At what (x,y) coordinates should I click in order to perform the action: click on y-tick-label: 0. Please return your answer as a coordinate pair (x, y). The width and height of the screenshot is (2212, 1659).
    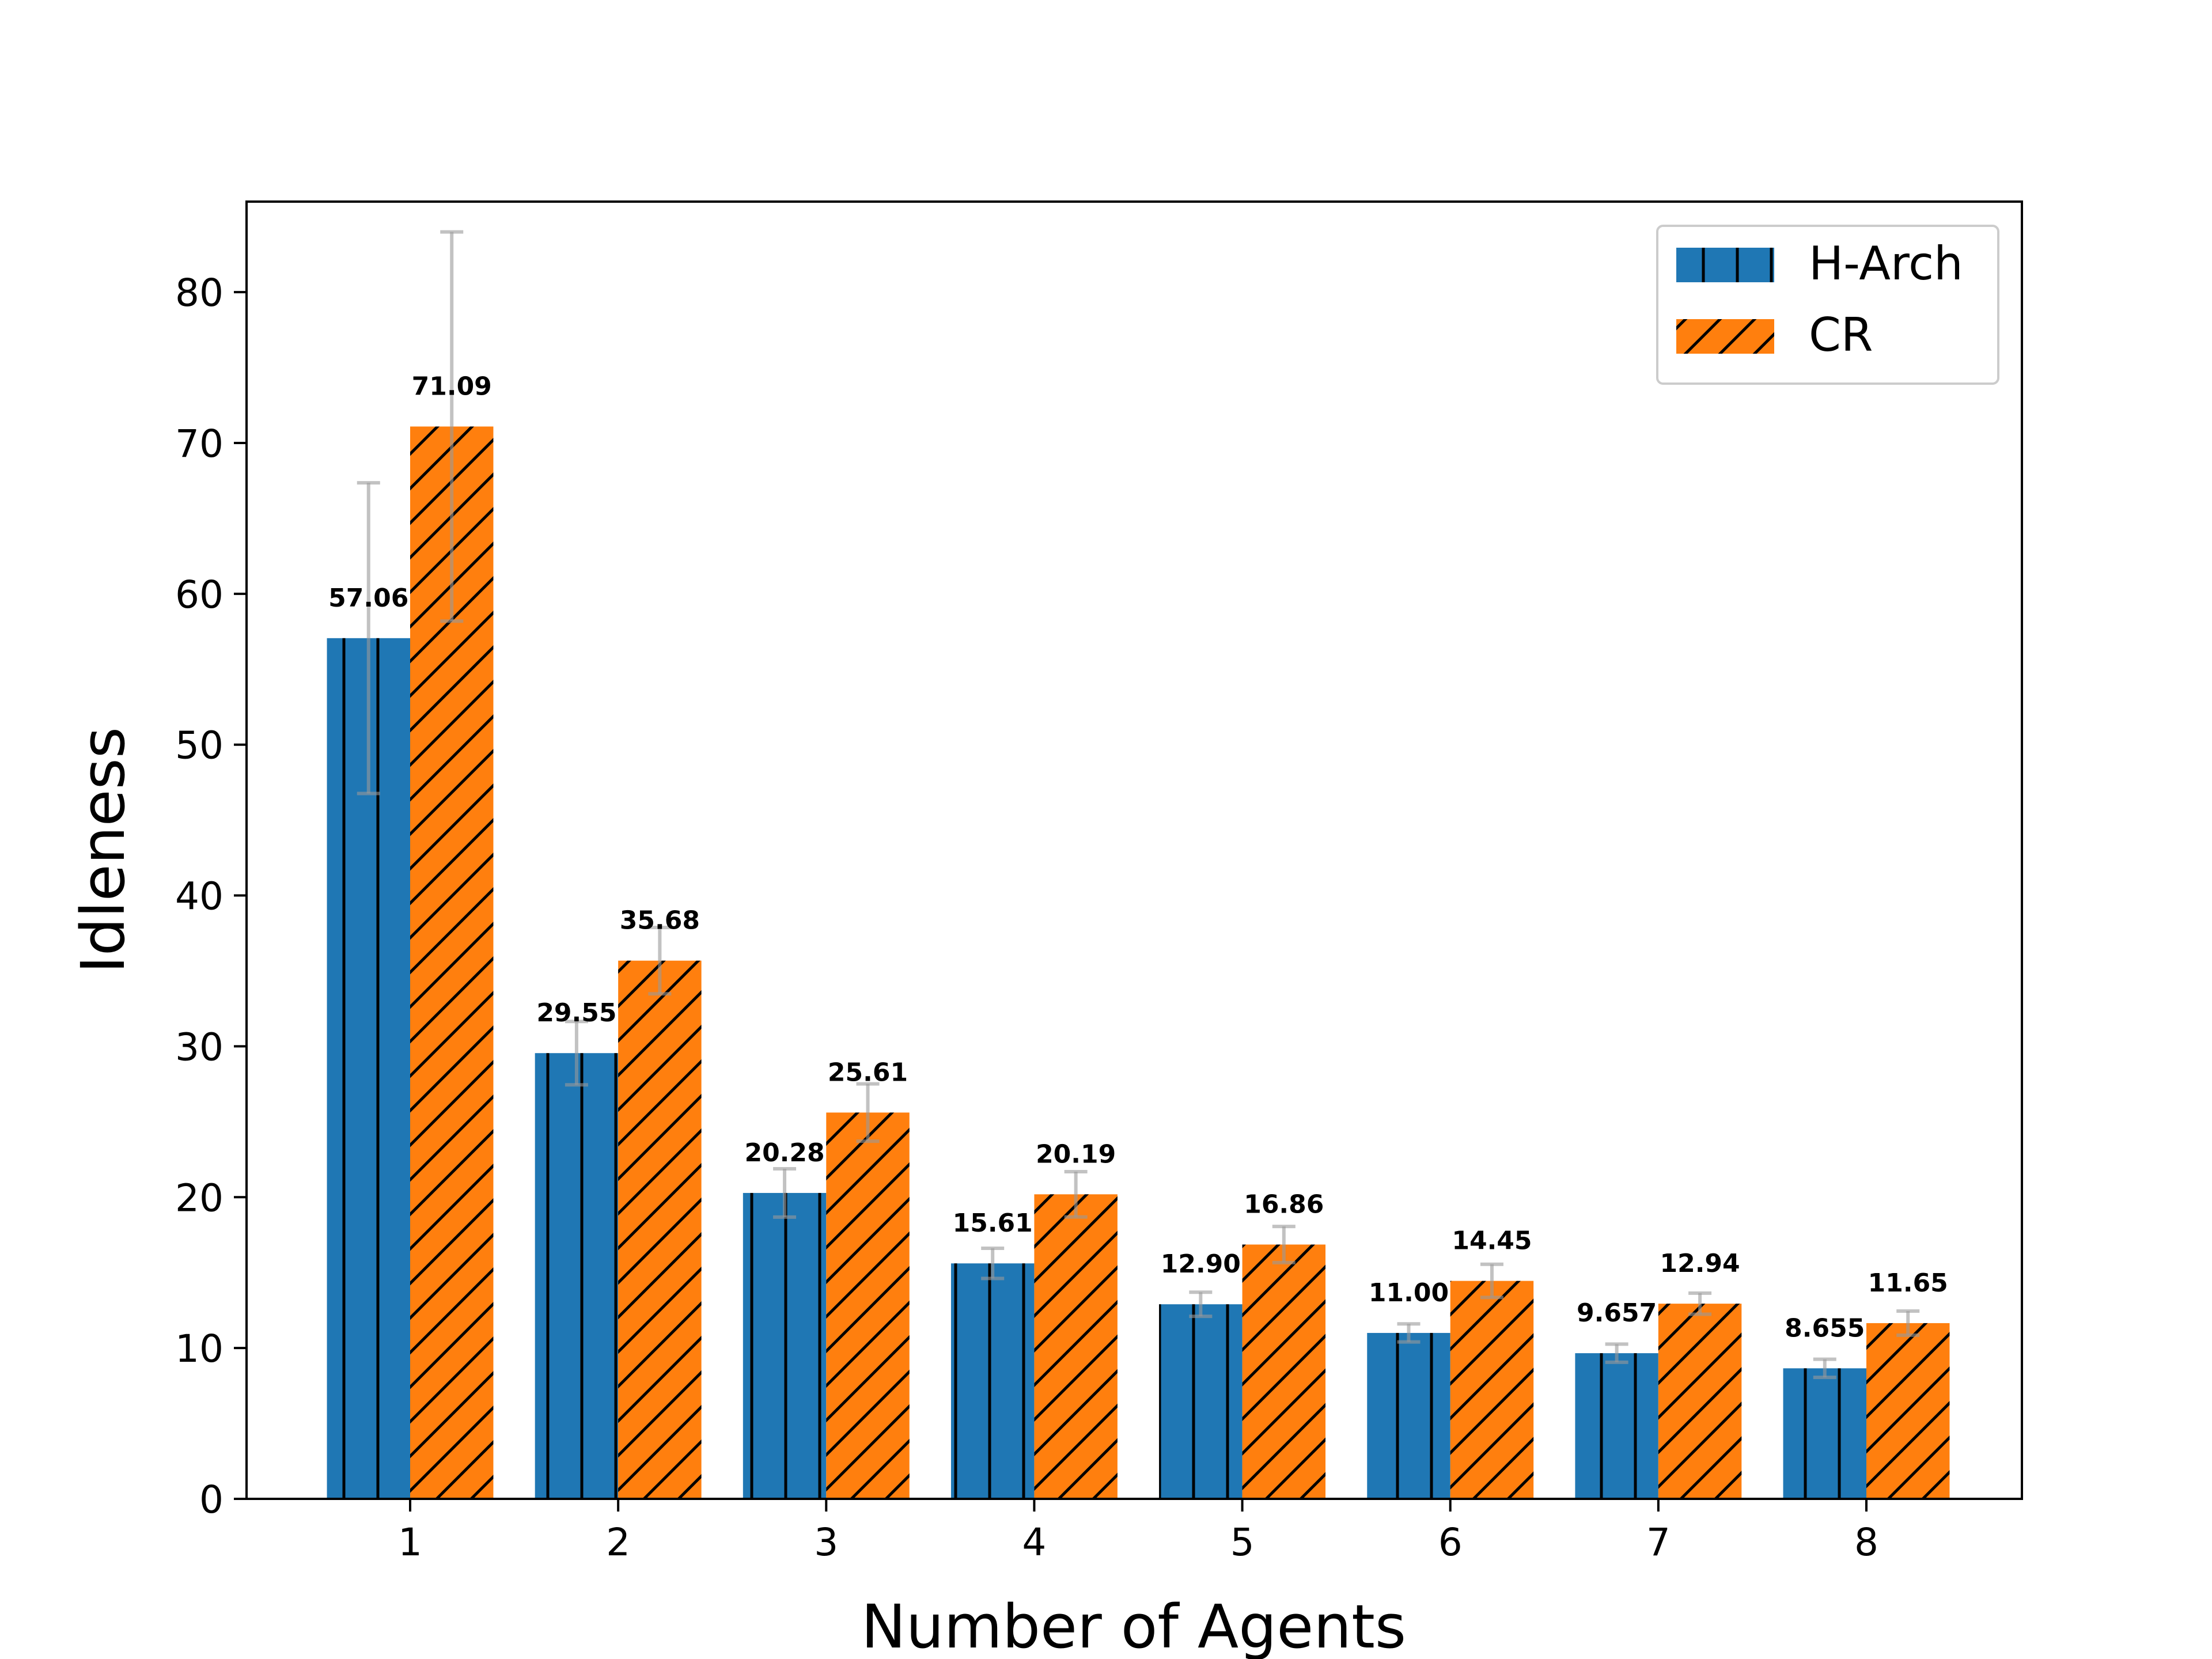
    Looking at the image, I should click on (211, 1500).